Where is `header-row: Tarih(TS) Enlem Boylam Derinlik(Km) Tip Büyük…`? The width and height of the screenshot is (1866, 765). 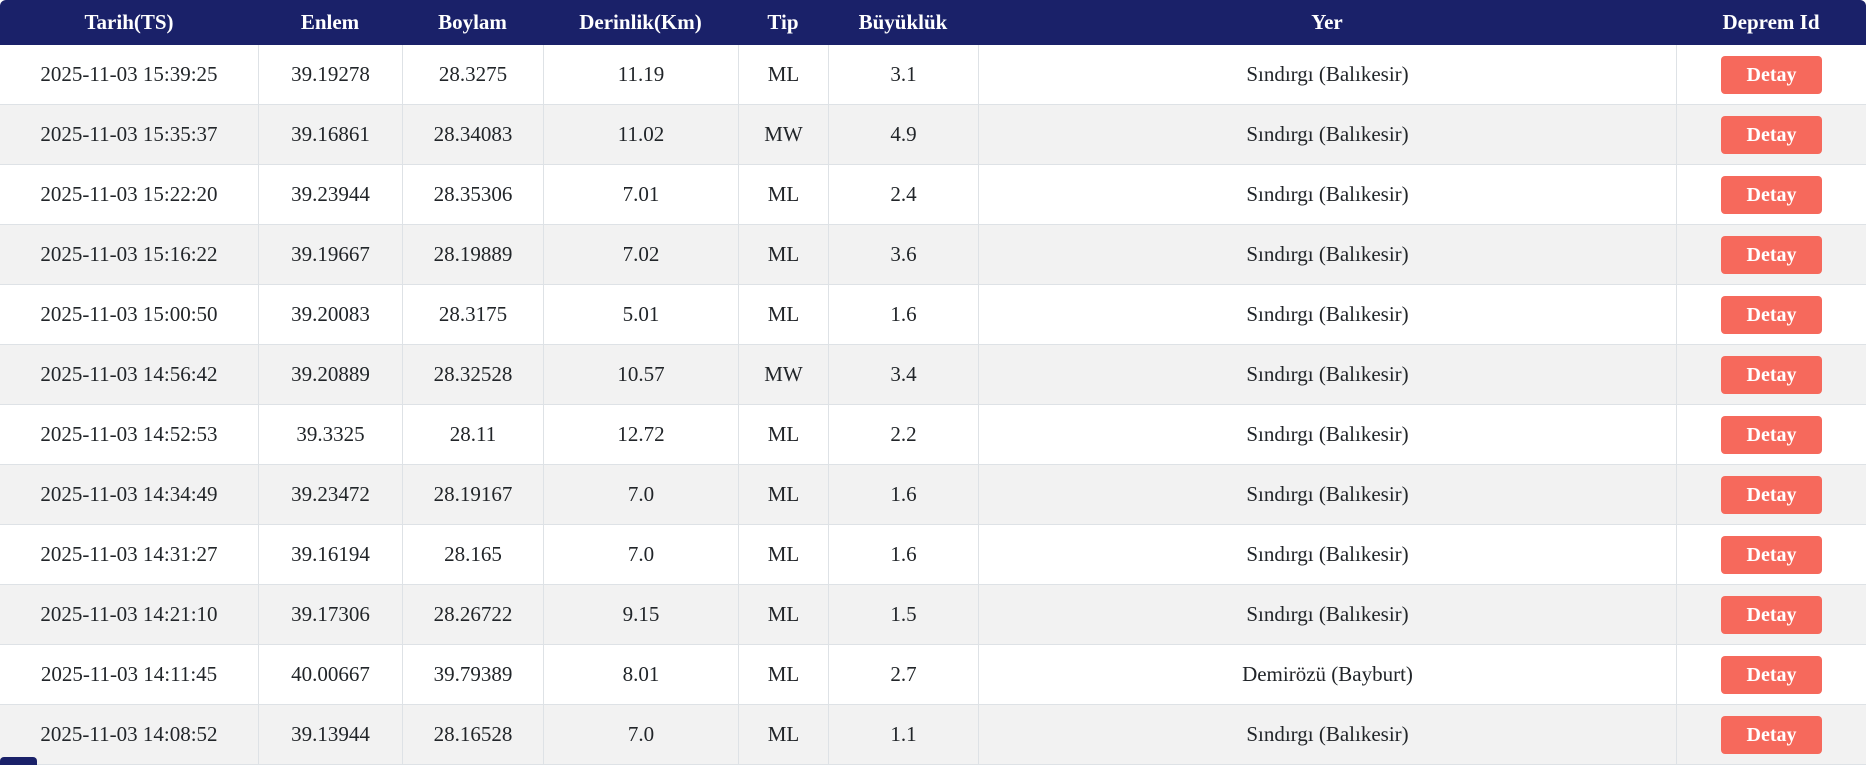 header-row: Tarih(TS) Enlem Boylam Derinlik(Km) Tip Büyük… is located at coordinates (933, 22).